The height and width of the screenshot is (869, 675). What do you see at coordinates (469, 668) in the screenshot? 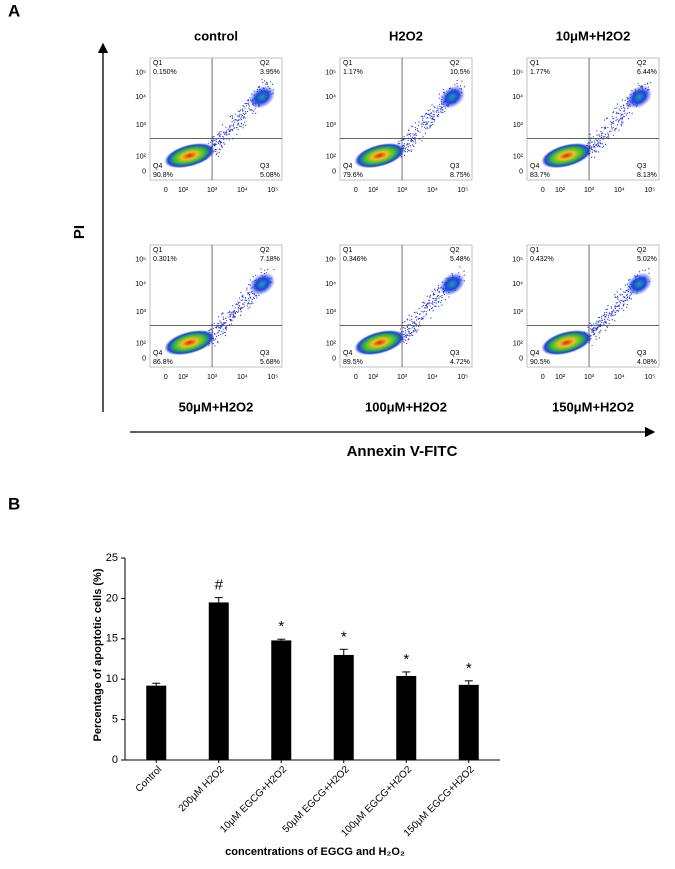
I see `significance-mark: *` at bounding box center [469, 668].